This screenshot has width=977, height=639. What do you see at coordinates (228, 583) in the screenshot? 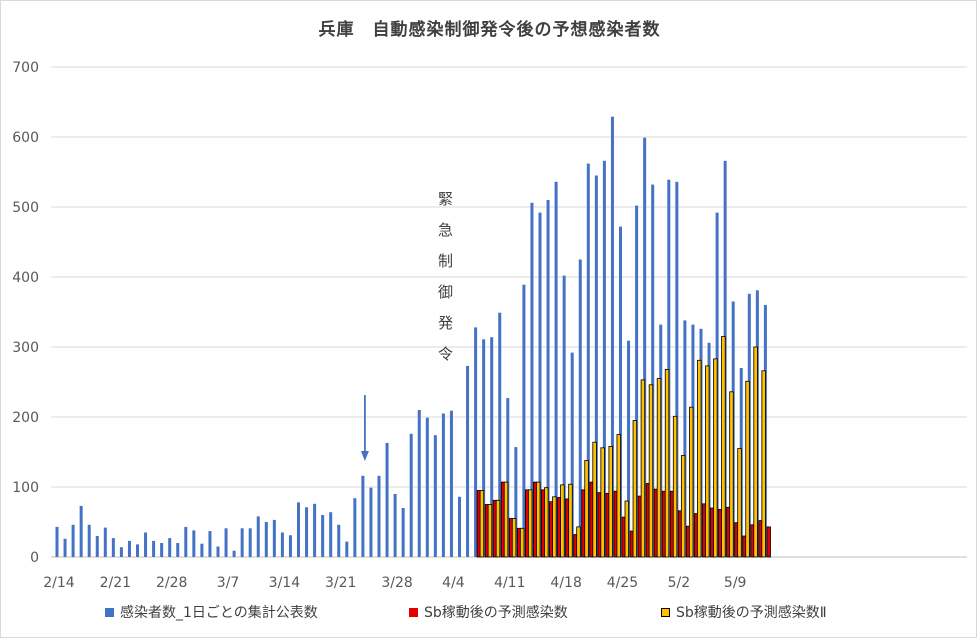
I see `x-tick-label: 3/7` at bounding box center [228, 583].